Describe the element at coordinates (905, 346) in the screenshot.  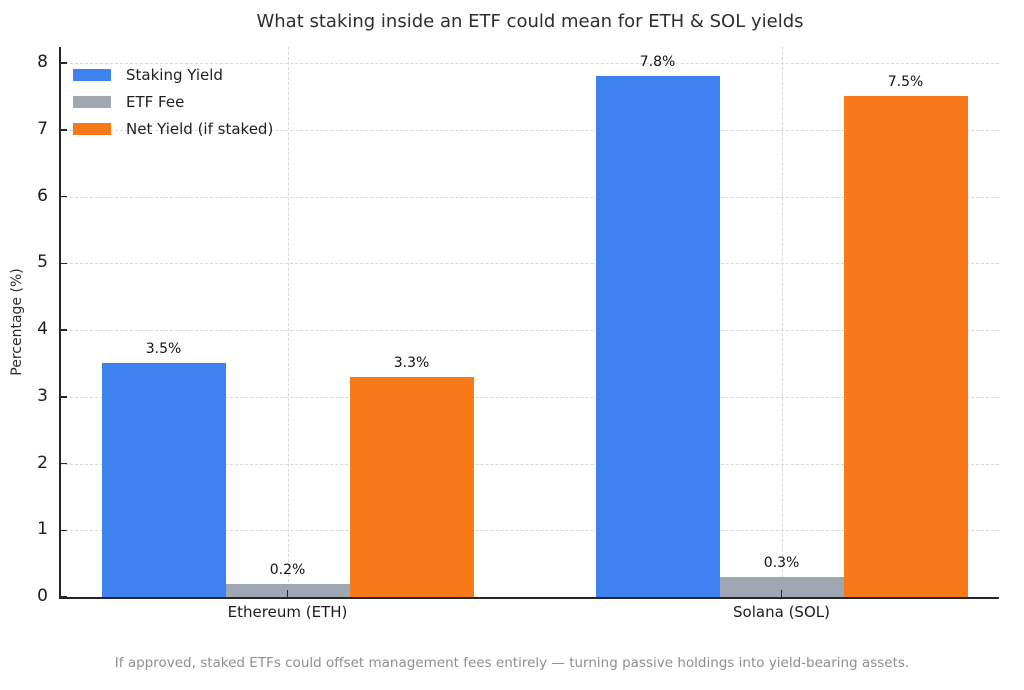
I see `bar-net-yield-if-staked--1` at that location.